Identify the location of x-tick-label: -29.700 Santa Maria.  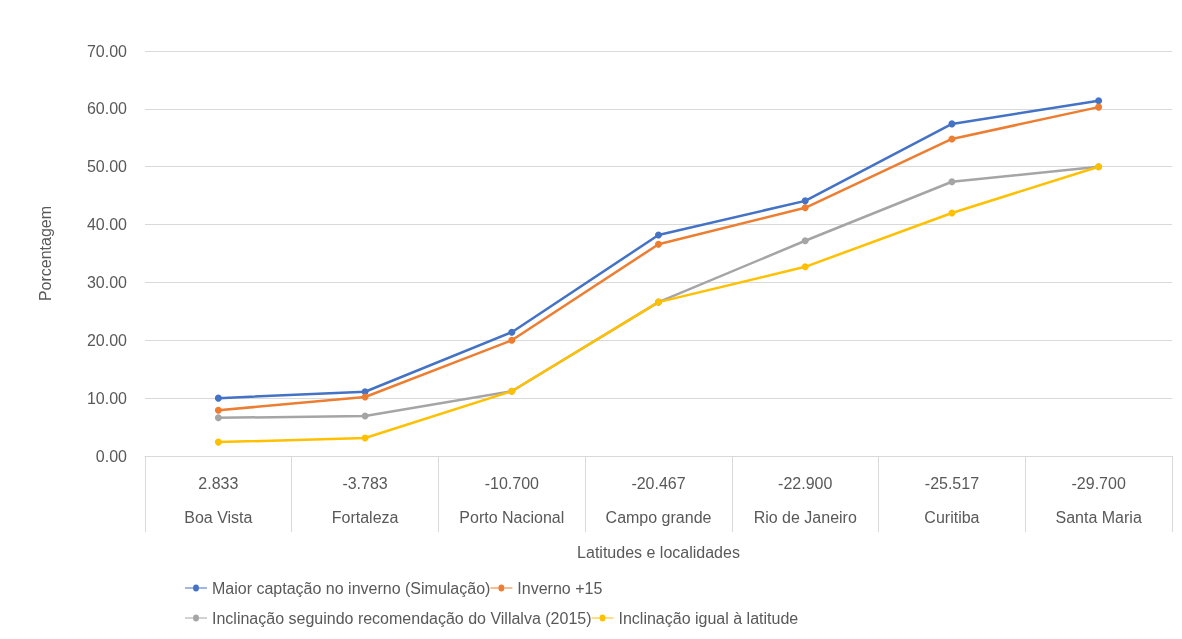
(1098, 500).